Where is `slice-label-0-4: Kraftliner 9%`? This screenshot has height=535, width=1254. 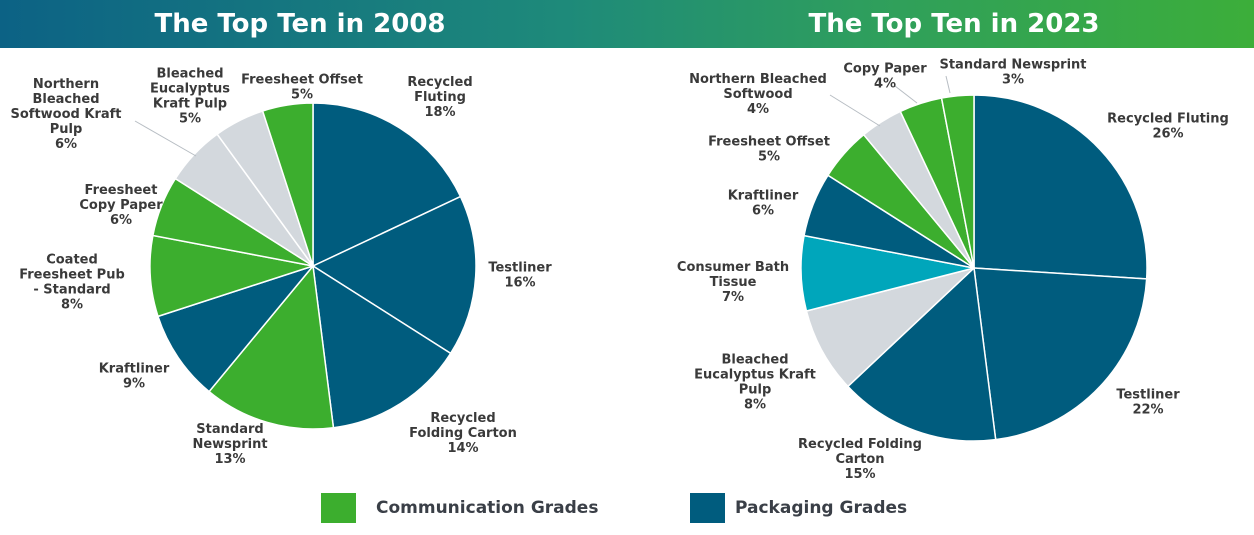
slice-label-0-4: Kraftliner 9% is located at coordinates (134, 377).